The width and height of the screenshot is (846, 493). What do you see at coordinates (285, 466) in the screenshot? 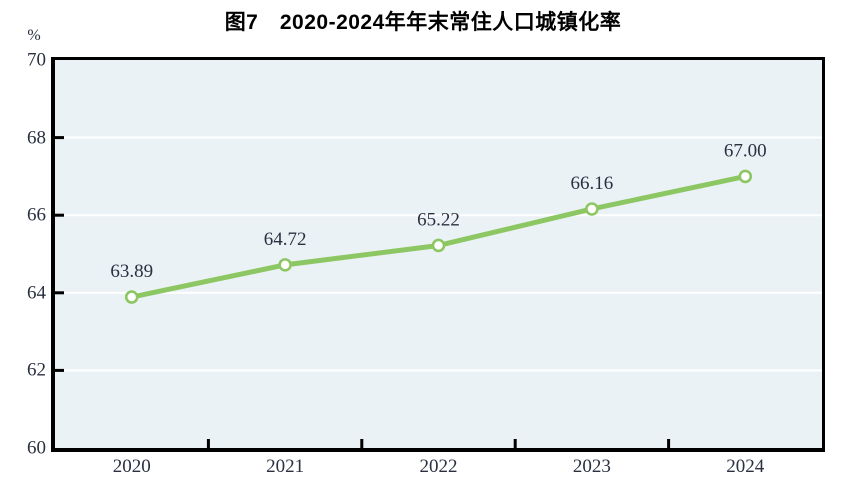
I see `x-axis-tick-label: 2021` at bounding box center [285, 466].